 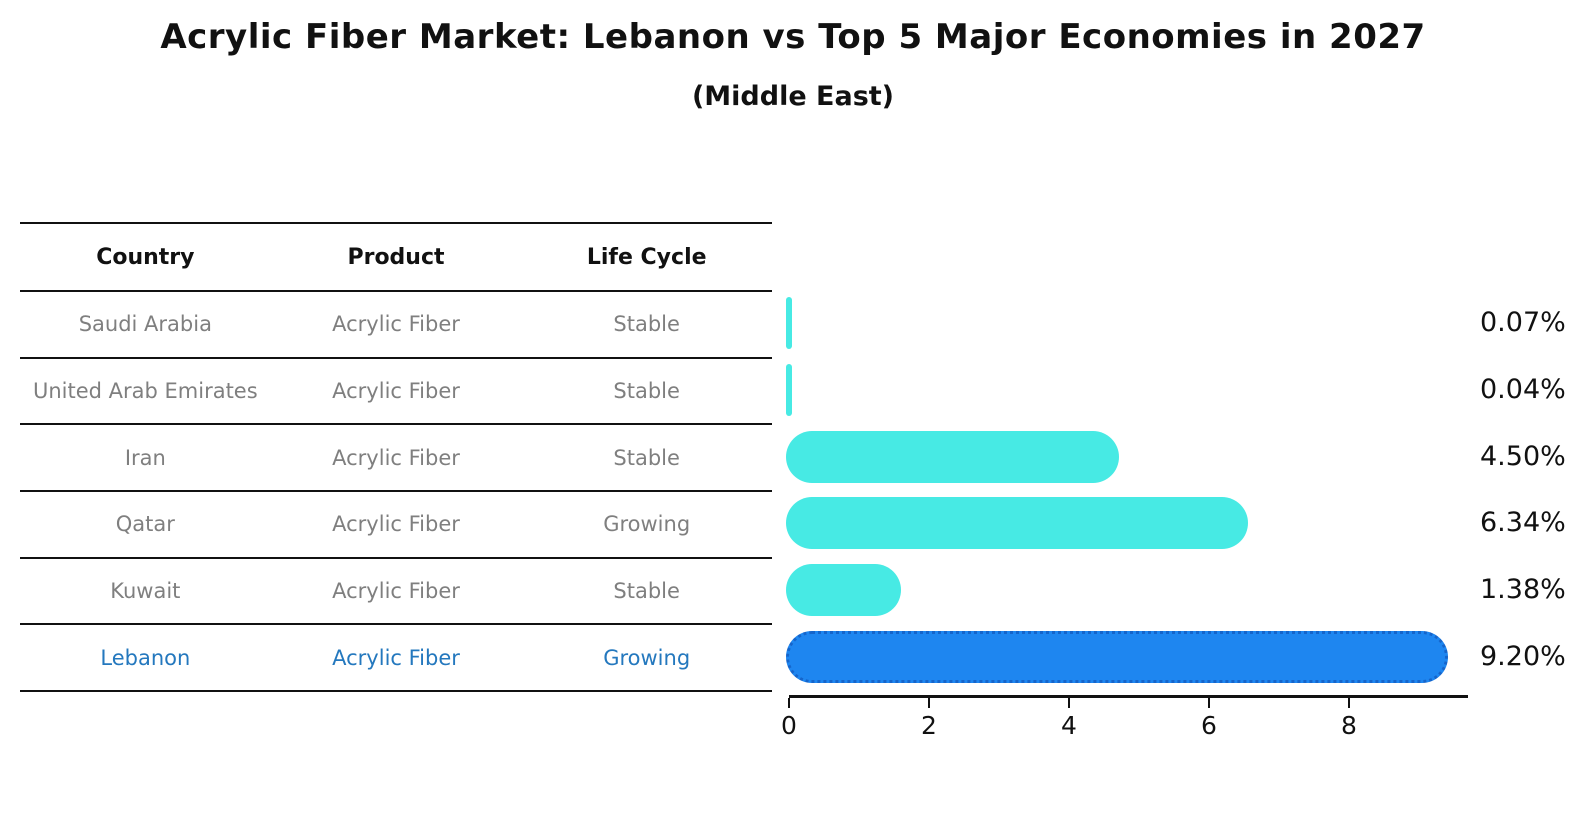 What do you see at coordinates (1117, 656) in the screenshot?
I see `bar-lebanon` at bounding box center [1117, 656].